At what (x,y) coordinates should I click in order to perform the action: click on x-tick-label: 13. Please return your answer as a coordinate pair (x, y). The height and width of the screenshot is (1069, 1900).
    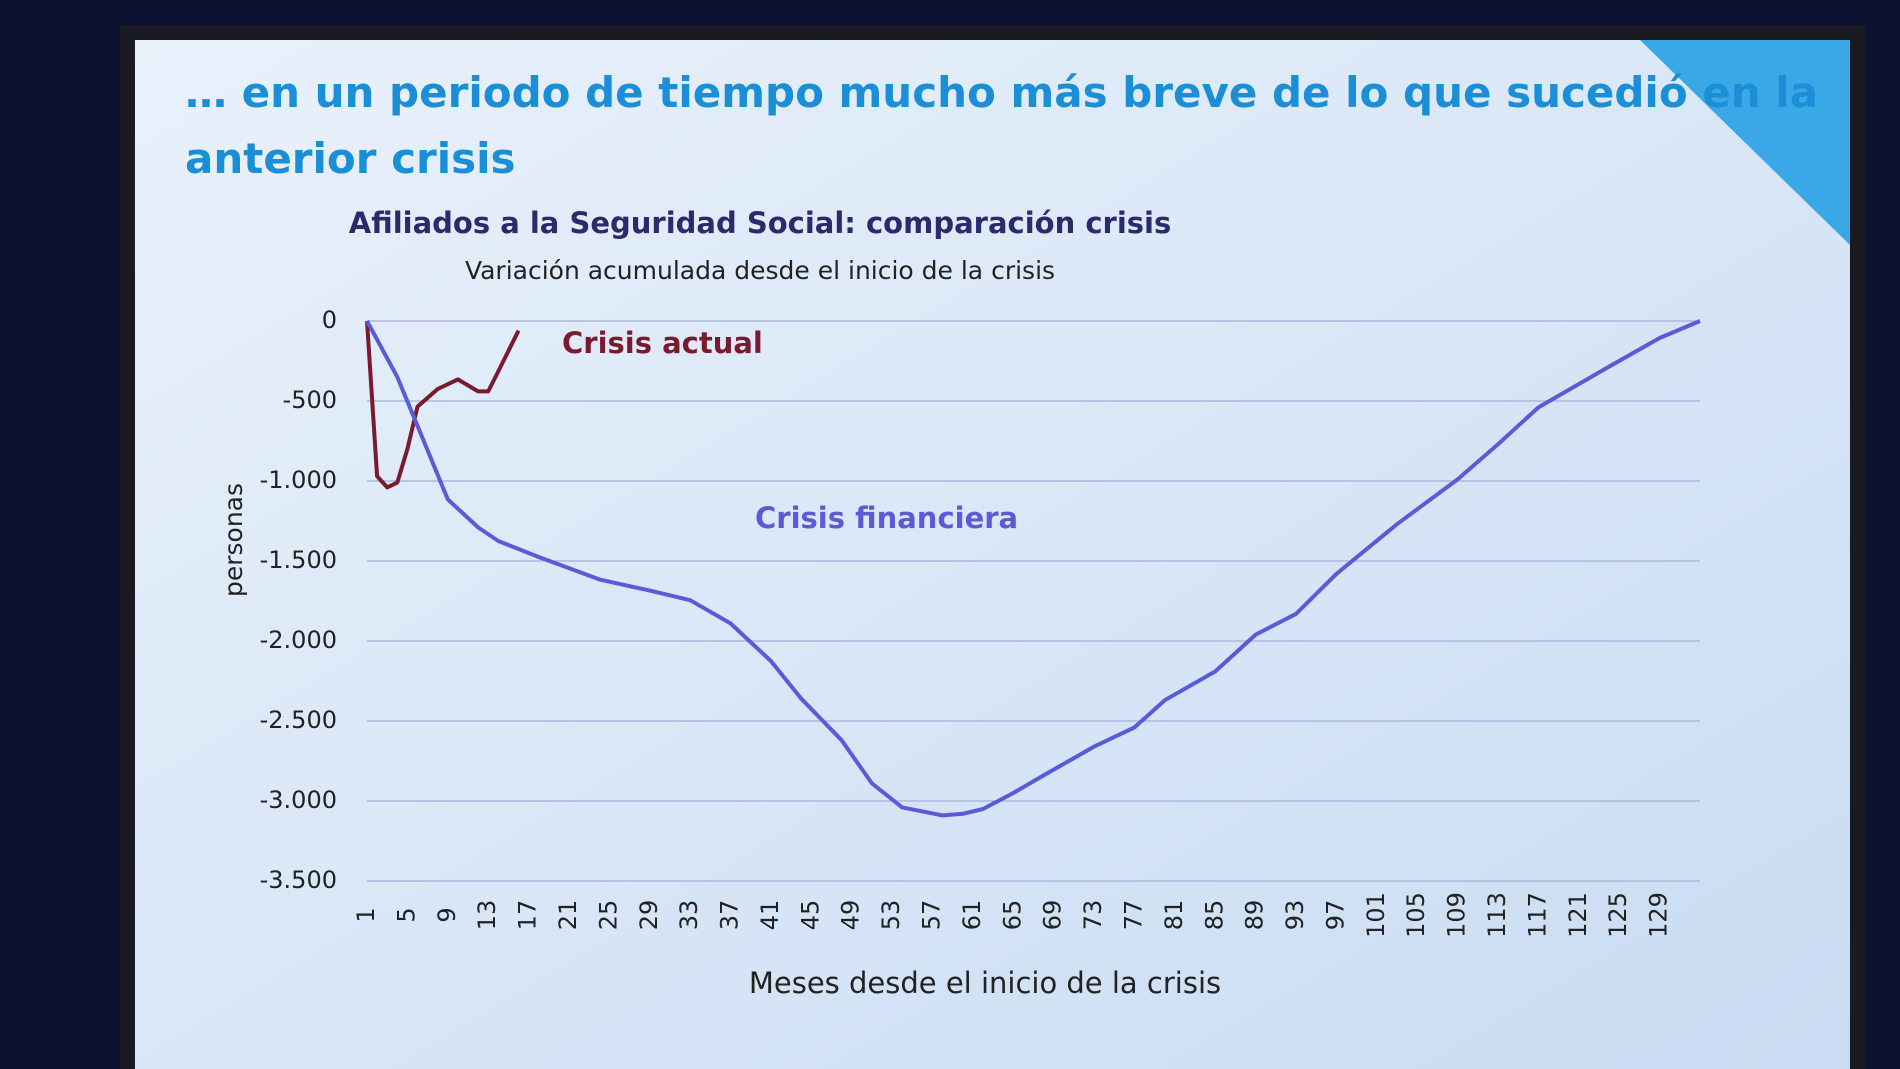
    Looking at the image, I should click on (487, 915).